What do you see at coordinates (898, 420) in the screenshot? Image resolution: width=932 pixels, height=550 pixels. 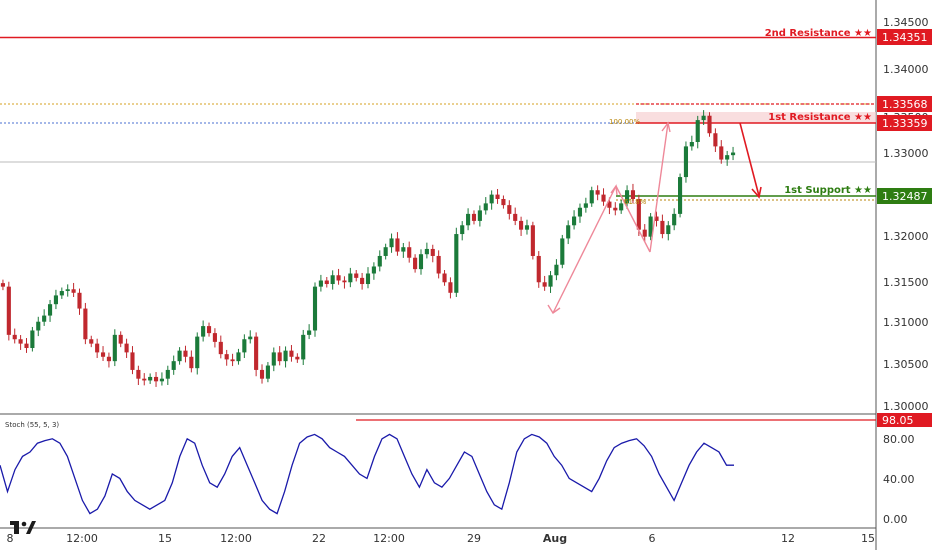 I see `stoch-value: 98.05` at bounding box center [898, 420].